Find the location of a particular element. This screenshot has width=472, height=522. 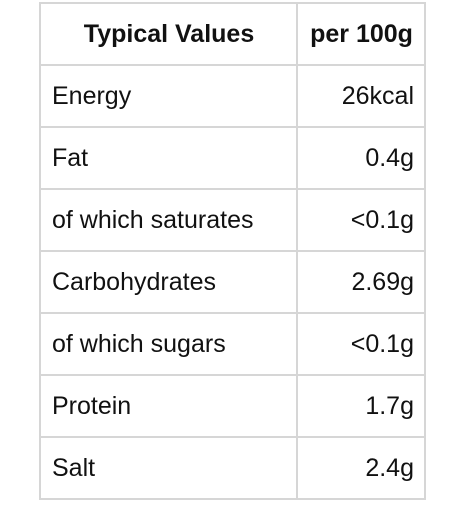

table-header-row: Typical Values per 100g is located at coordinates (232, 34).